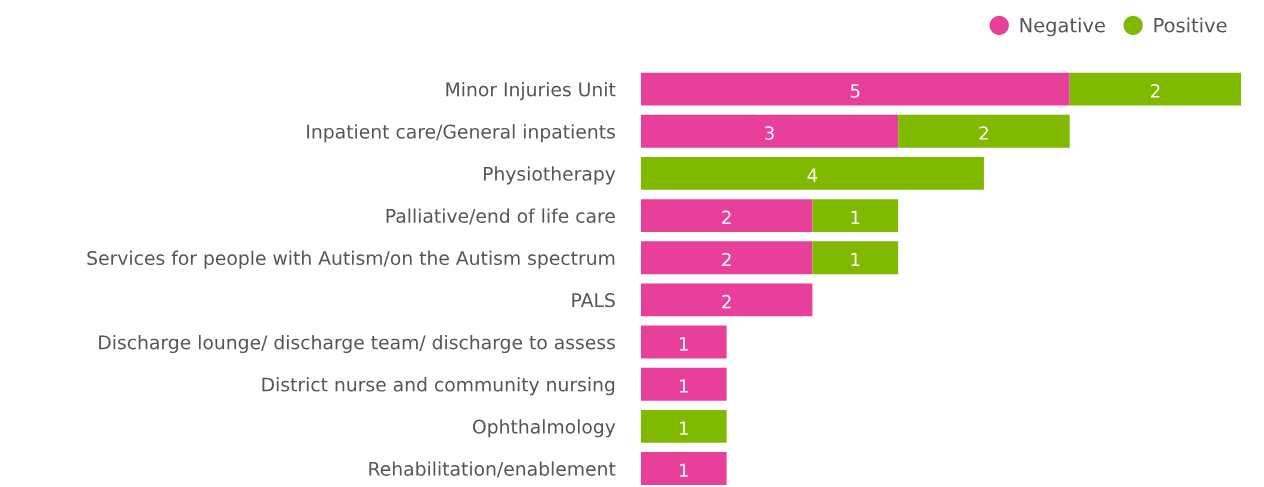 Image resolution: width=1264 pixels, height=487 pixels. What do you see at coordinates (531, 91) in the screenshot?
I see `y-tick-label: Minor Injuries Unit` at bounding box center [531, 91].